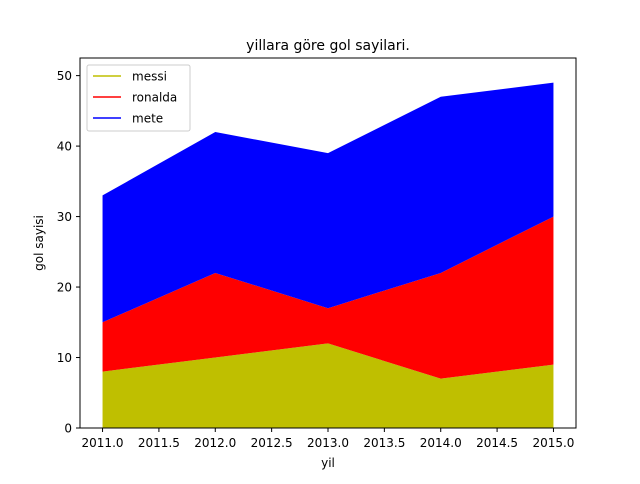 The height and width of the screenshot is (484, 640). I want to click on y-axis-label: gol sayisi, so click(39, 243).